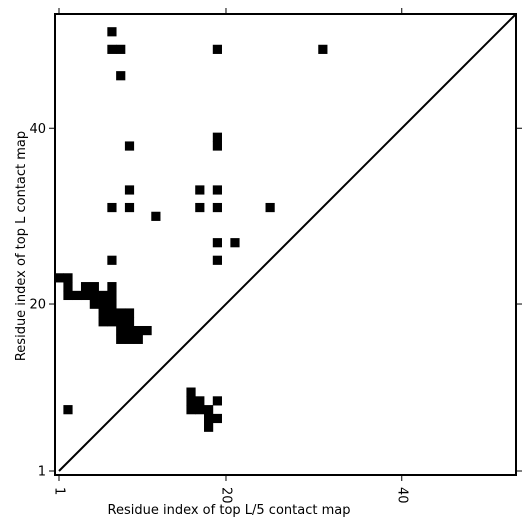 This screenshot has height=531, width=531. I want to click on x-tick-labels: 1 20 40, so click(231, 495).